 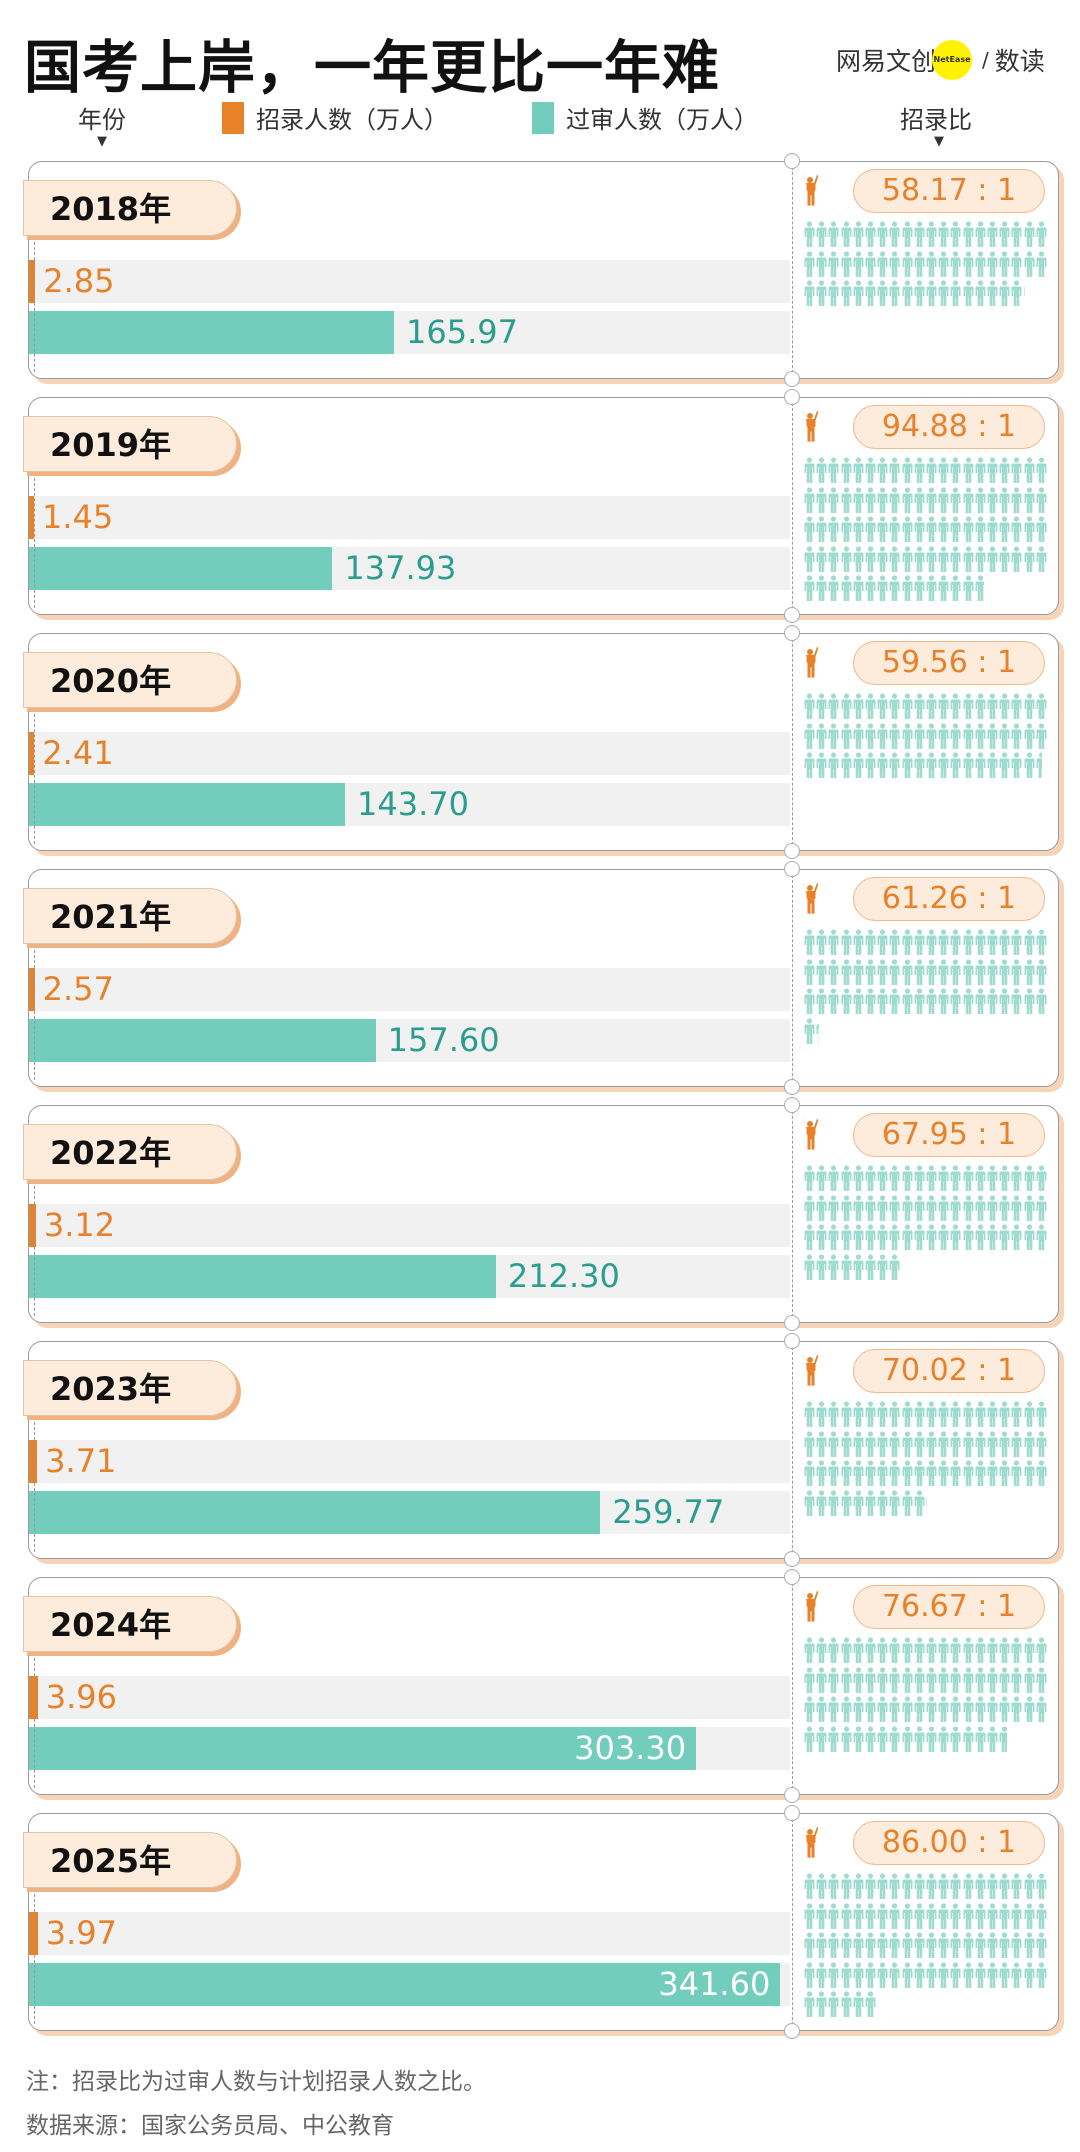 What do you see at coordinates (130, 1388) in the screenshot?
I see `year-label: 2023年` at bounding box center [130, 1388].